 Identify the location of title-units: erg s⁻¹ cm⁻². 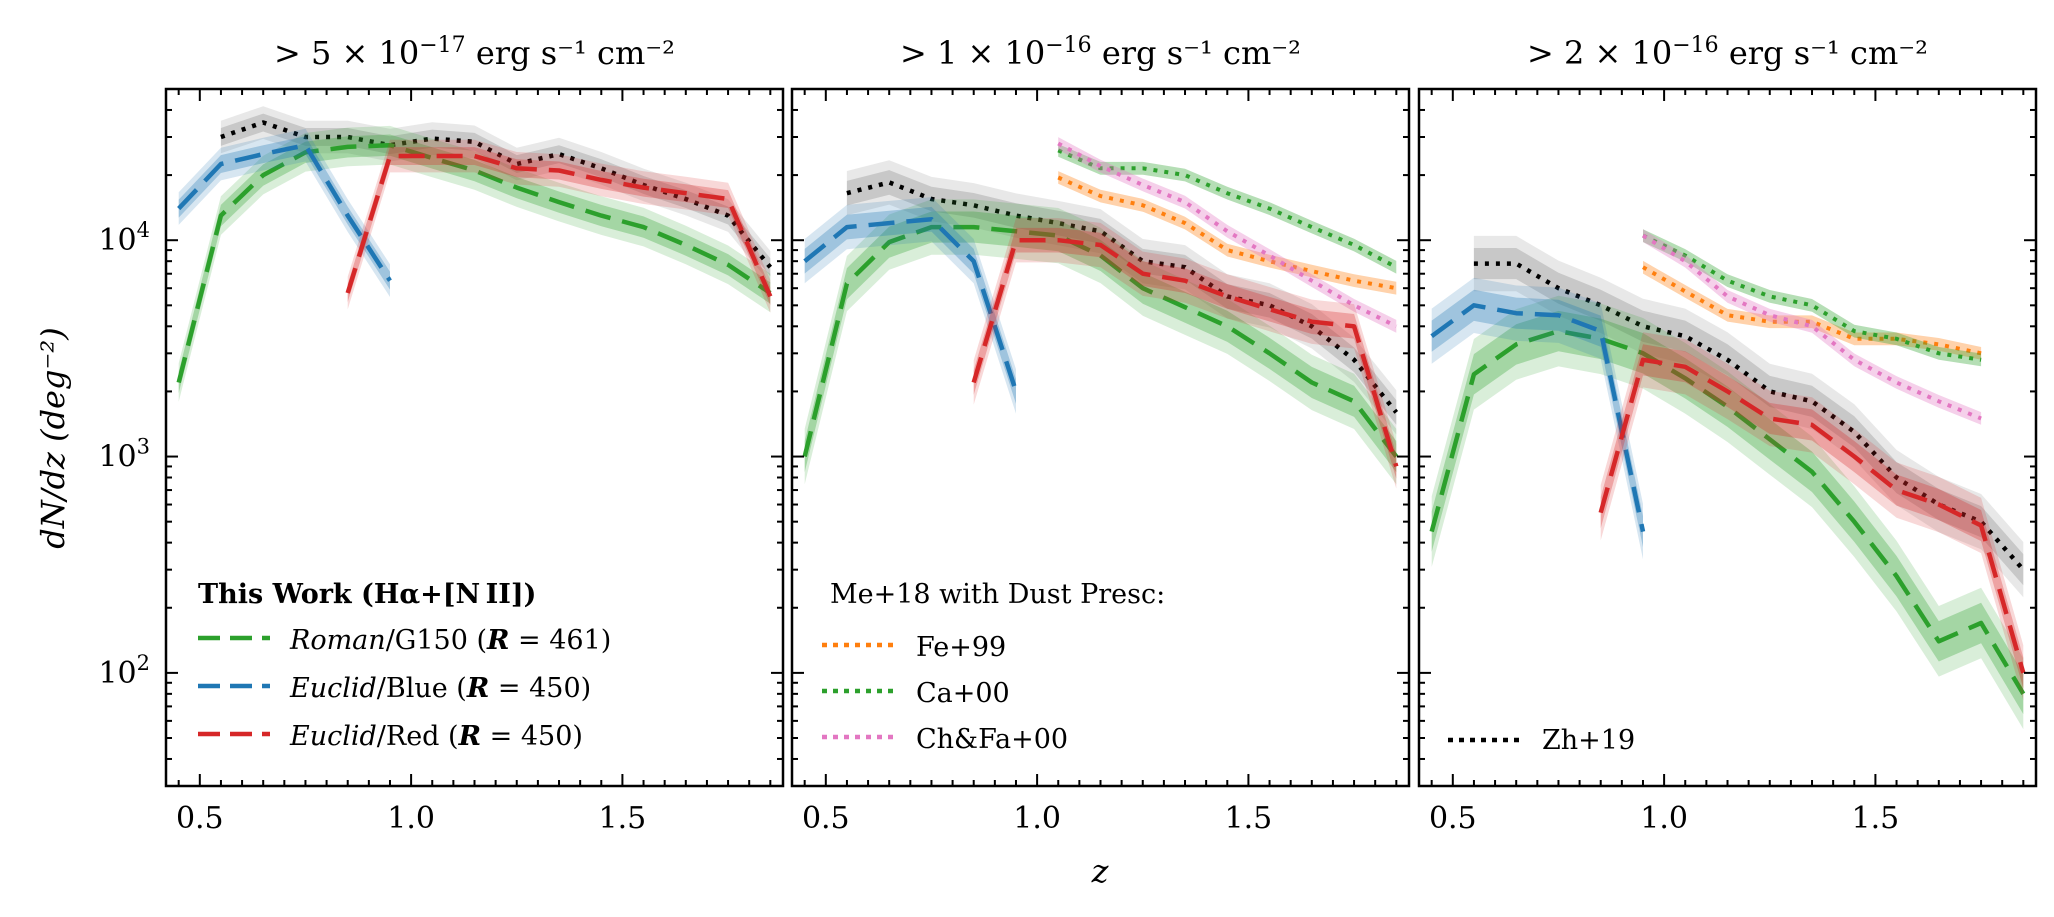
(1823, 53).